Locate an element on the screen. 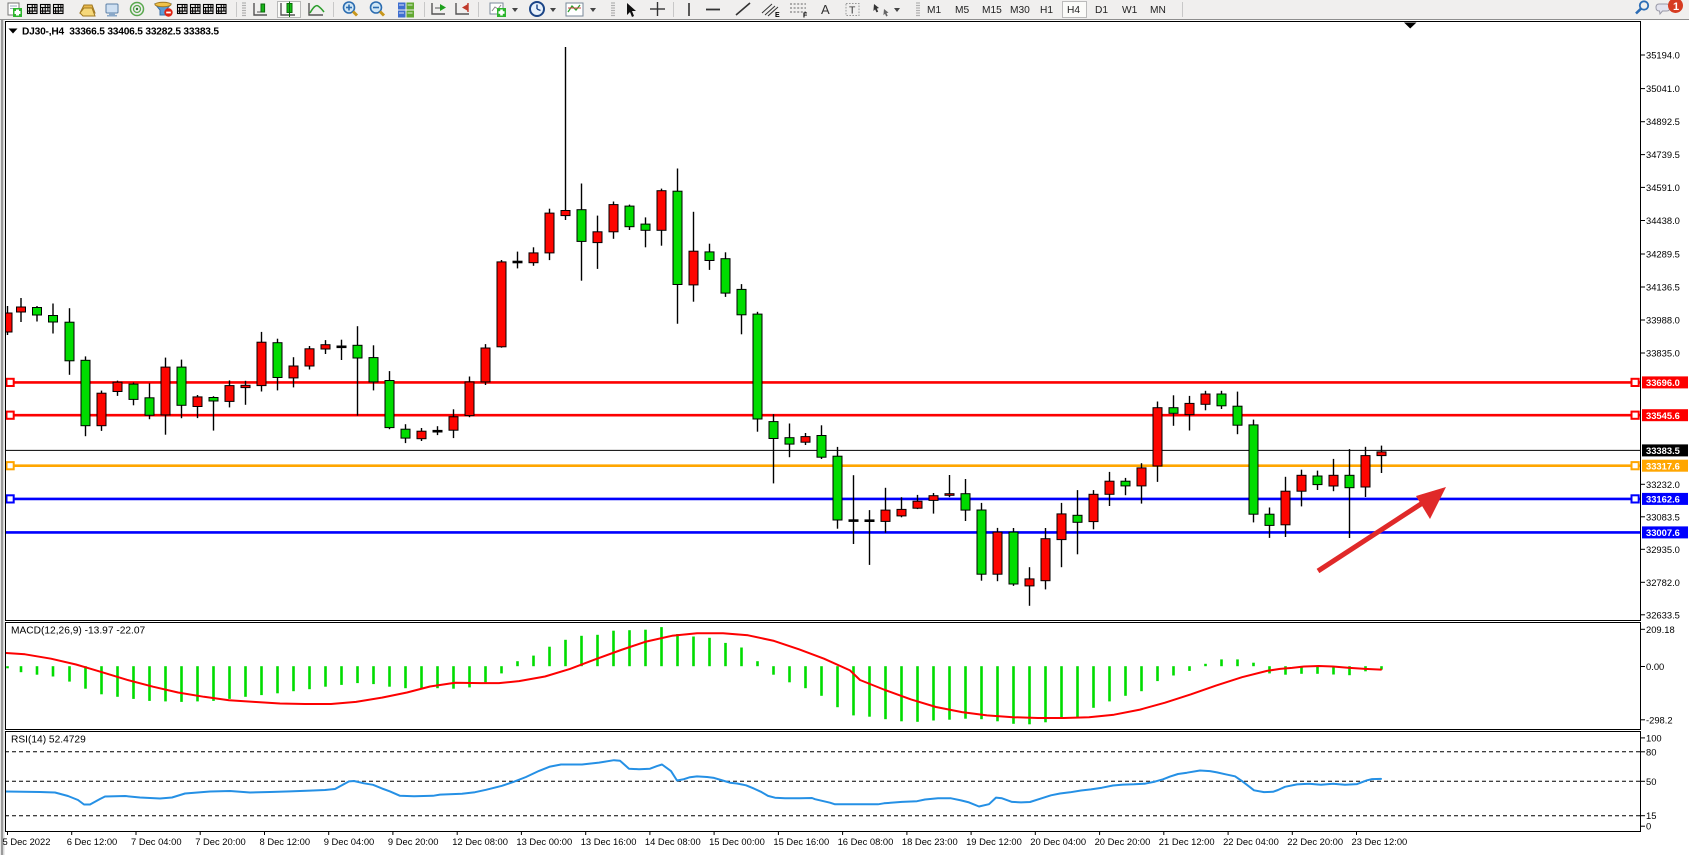  svg-text: 12 Dec 08:00 is located at coordinates (480, 841).